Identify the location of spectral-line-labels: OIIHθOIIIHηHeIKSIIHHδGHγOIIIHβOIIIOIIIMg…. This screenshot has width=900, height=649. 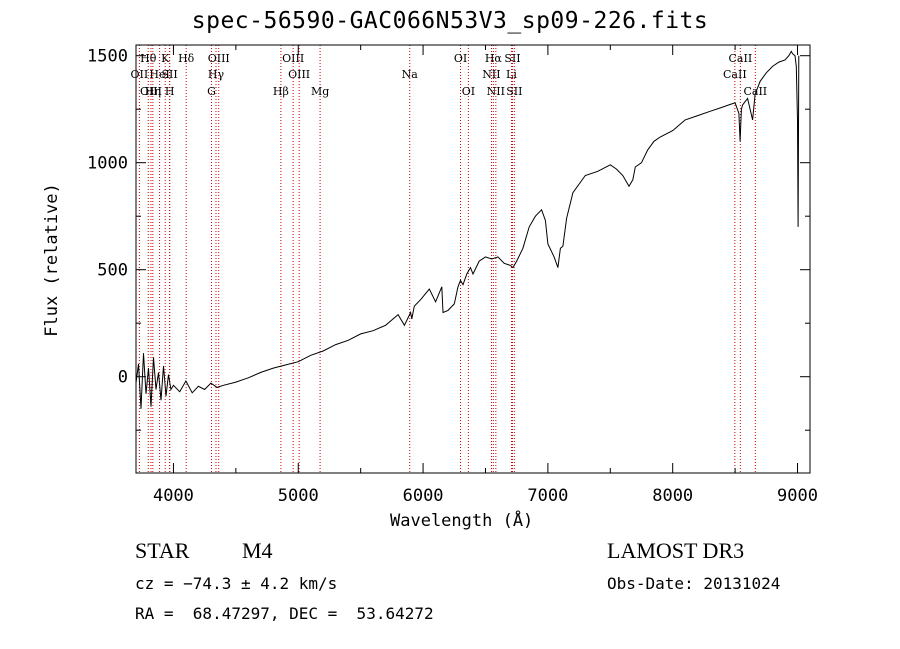
(449, 75).